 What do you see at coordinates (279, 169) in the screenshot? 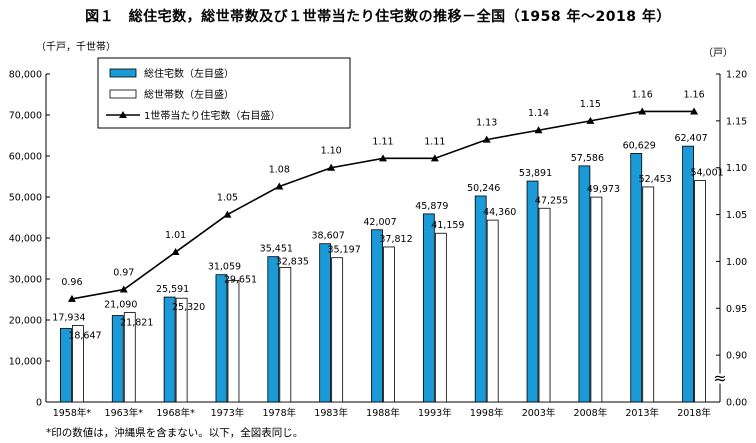
I see `ratio-label: 1.08` at bounding box center [279, 169].